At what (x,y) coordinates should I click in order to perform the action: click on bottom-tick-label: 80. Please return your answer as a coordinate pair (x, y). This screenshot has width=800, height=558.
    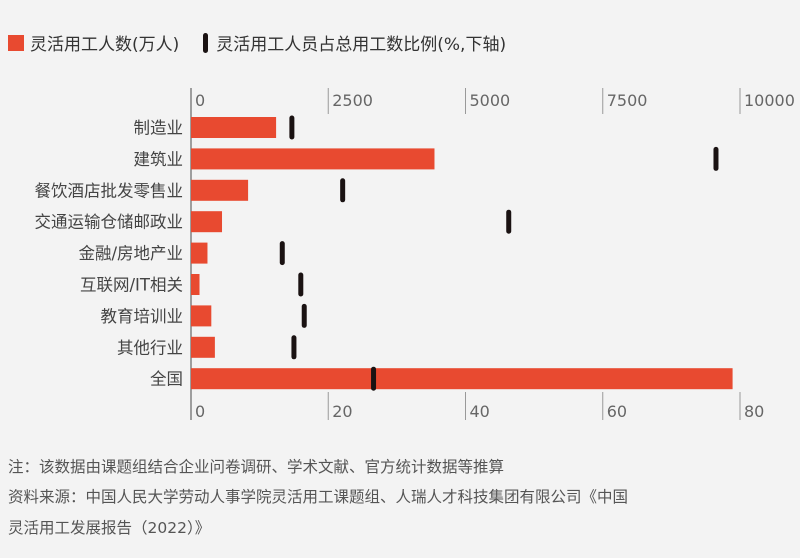
    Looking at the image, I should click on (754, 411).